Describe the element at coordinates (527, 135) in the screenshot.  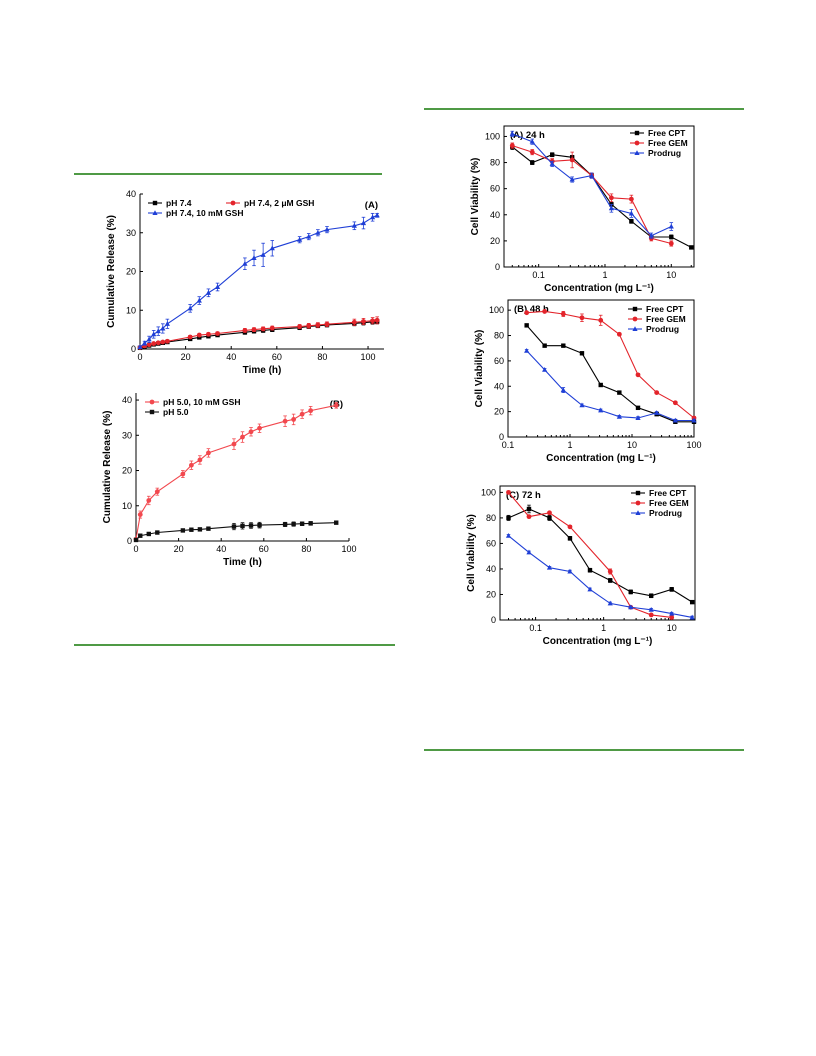
I see `viability-24h-panel-label: (A) 24 h` at that location.